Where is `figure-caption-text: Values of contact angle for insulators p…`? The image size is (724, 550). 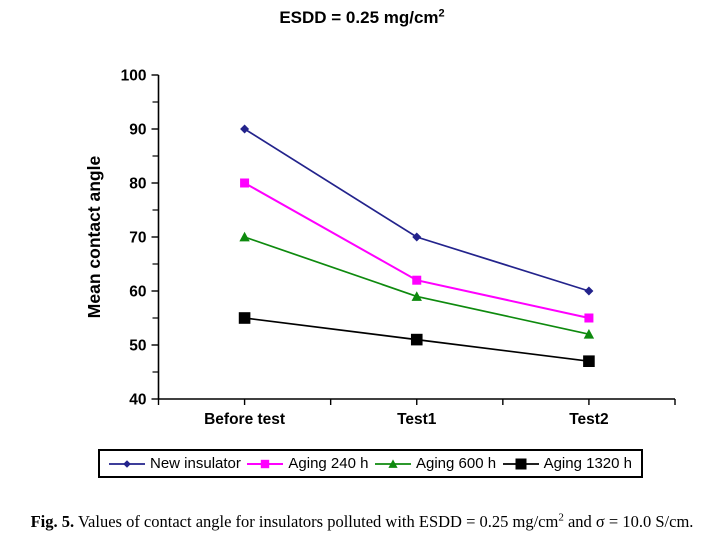 figure-caption-text: Values of contact angle for insulators p… is located at coordinates (316, 521).